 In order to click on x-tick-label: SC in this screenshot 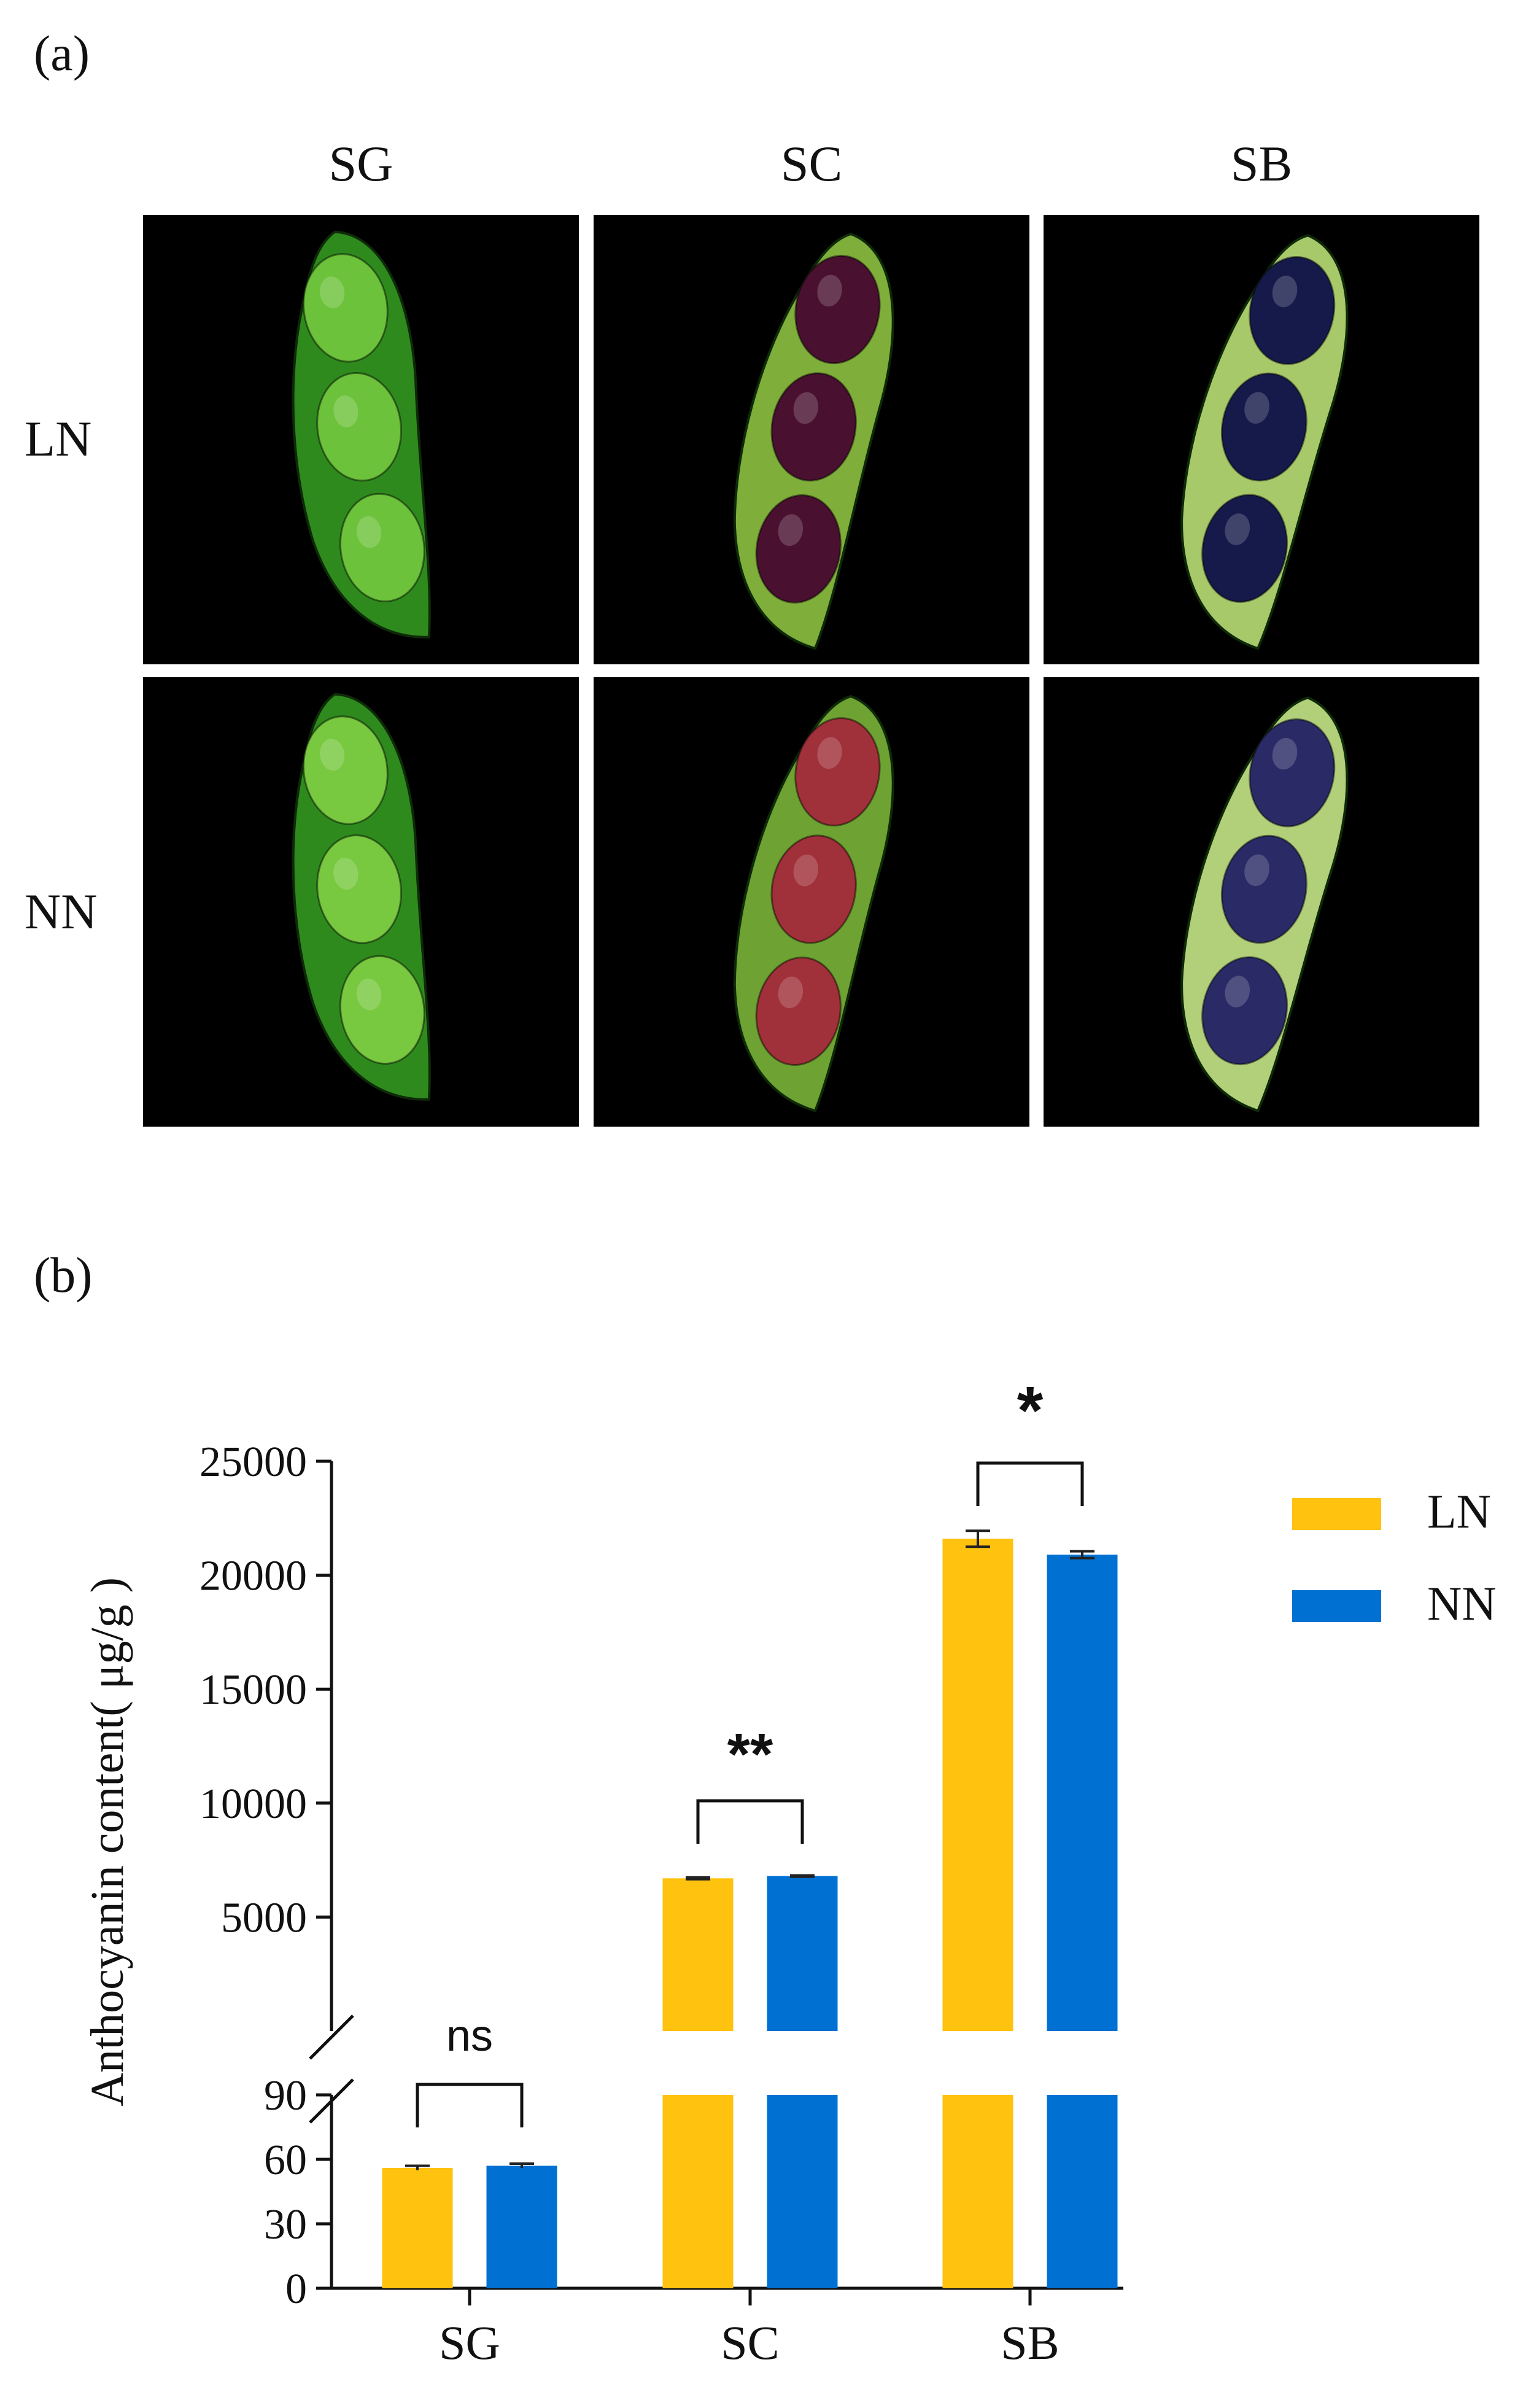, I will do `click(750, 2342)`.